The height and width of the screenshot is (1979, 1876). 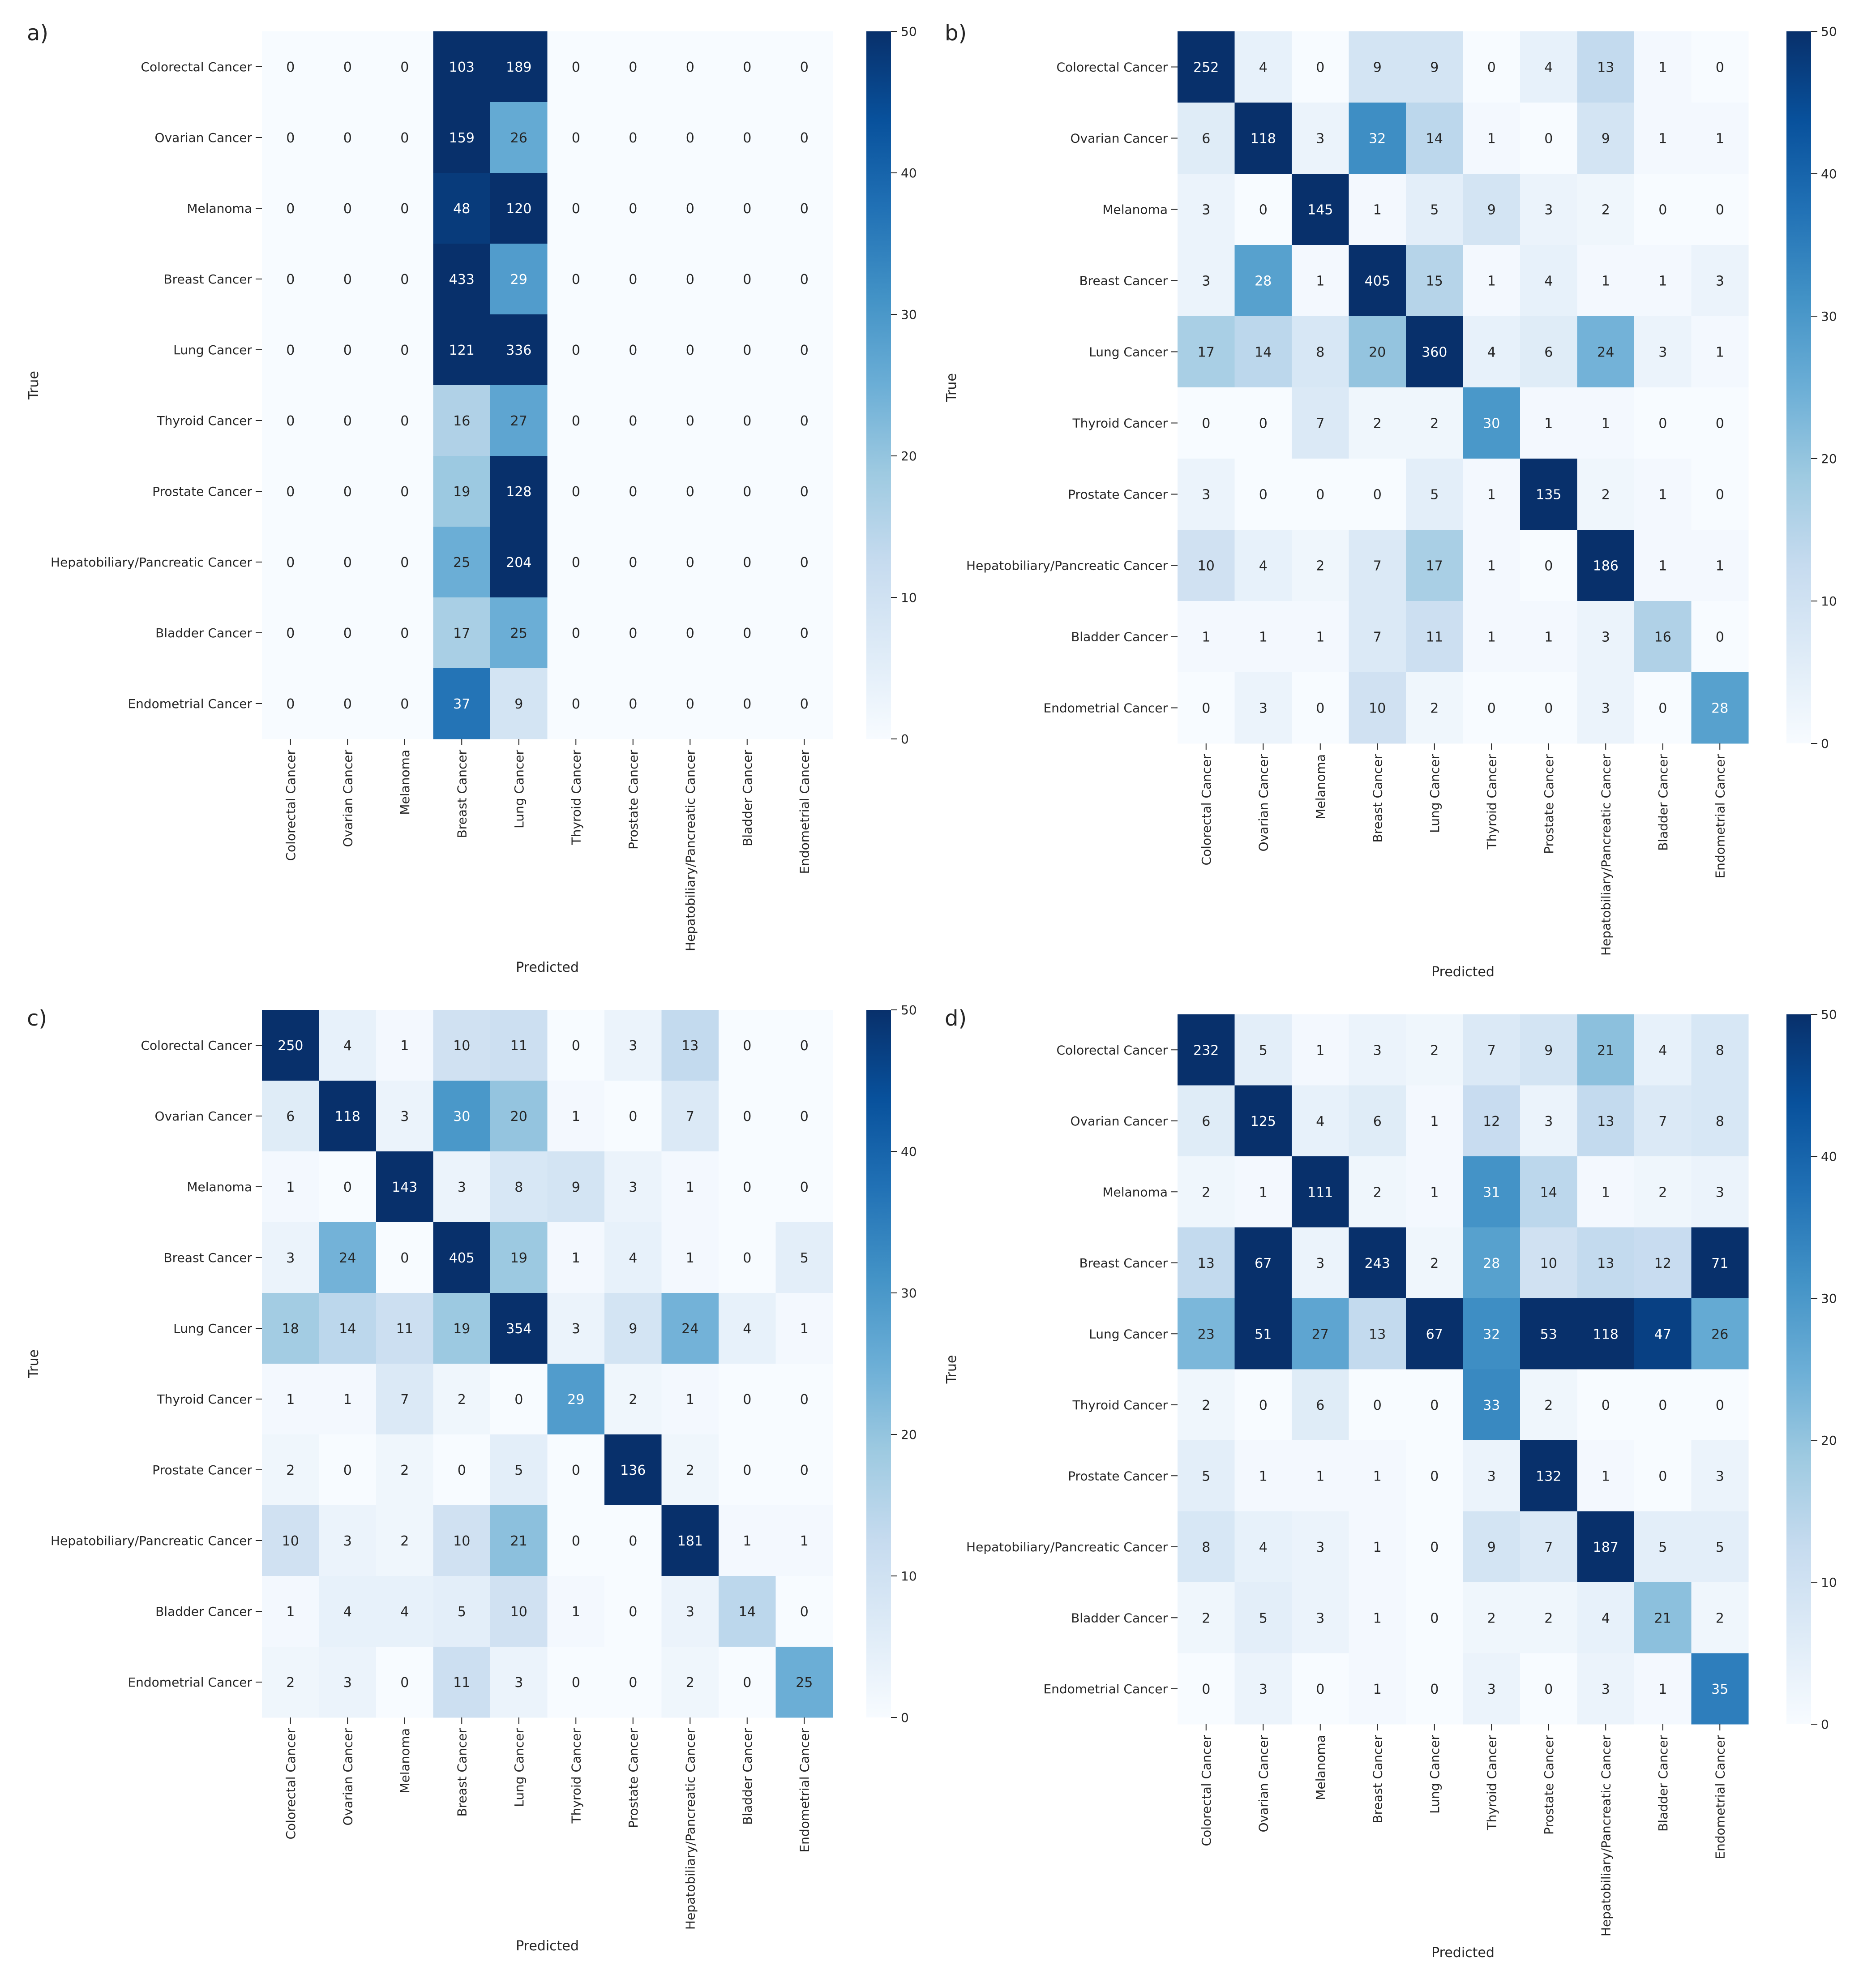 What do you see at coordinates (462, 1258) in the screenshot?
I see `cell-value: 405` at bounding box center [462, 1258].